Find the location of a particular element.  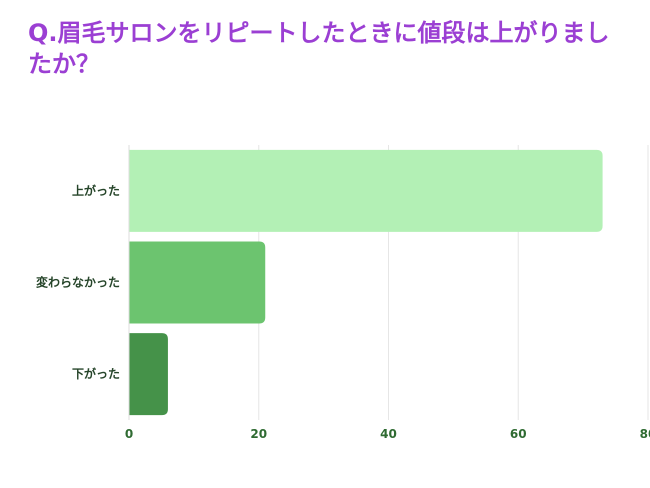

x-tick-label: 0 is located at coordinates (129, 434).